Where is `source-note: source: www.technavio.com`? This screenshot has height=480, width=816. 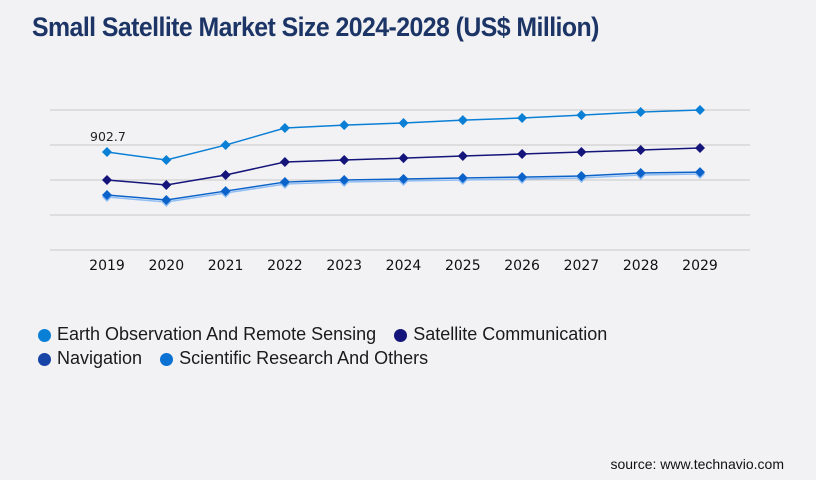
source-note: source: www.technavio.com is located at coordinates (697, 464).